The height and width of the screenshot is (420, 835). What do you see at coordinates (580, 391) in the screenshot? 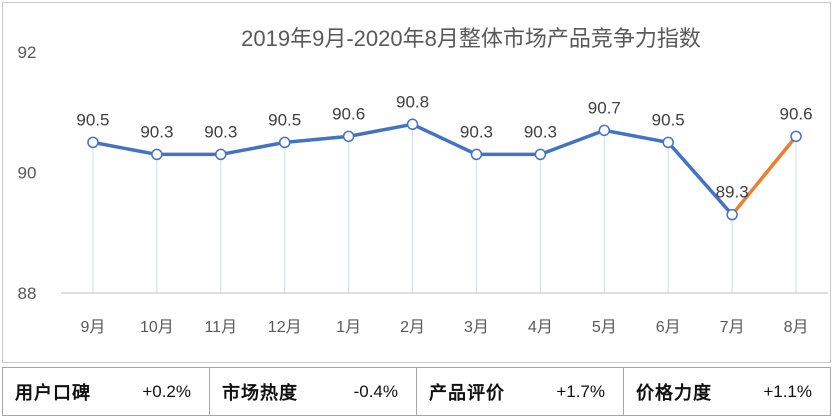
I see `stat-value: +1.7%` at bounding box center [580, 391].